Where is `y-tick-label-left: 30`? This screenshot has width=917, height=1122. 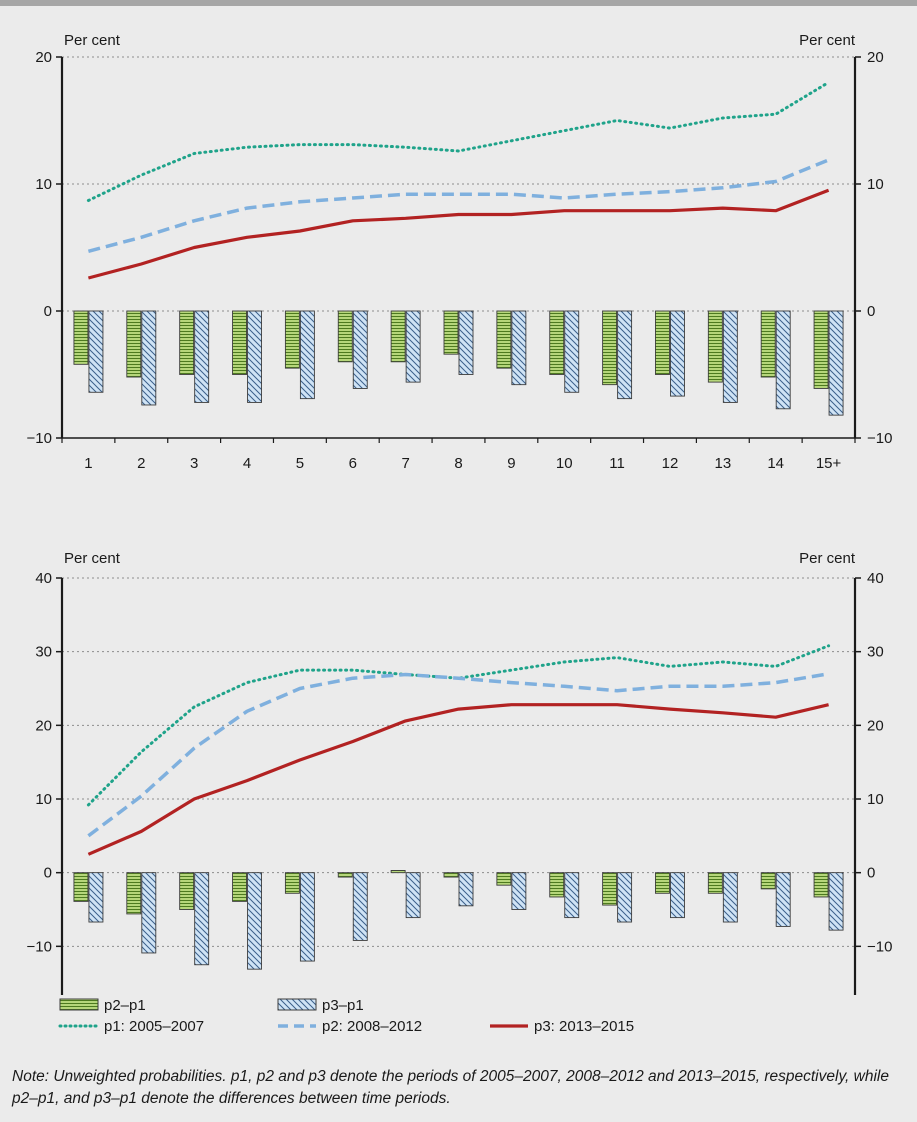 y-tick-label-left: 30 is located at coordinates (43, 652).